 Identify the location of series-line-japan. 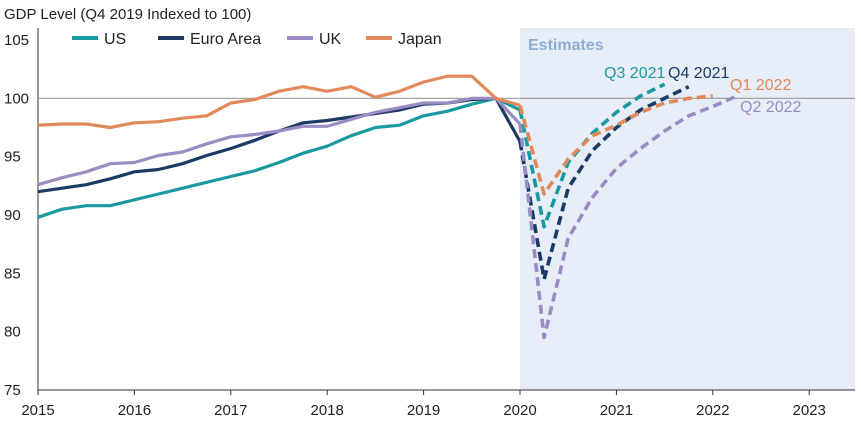
(279, 102).